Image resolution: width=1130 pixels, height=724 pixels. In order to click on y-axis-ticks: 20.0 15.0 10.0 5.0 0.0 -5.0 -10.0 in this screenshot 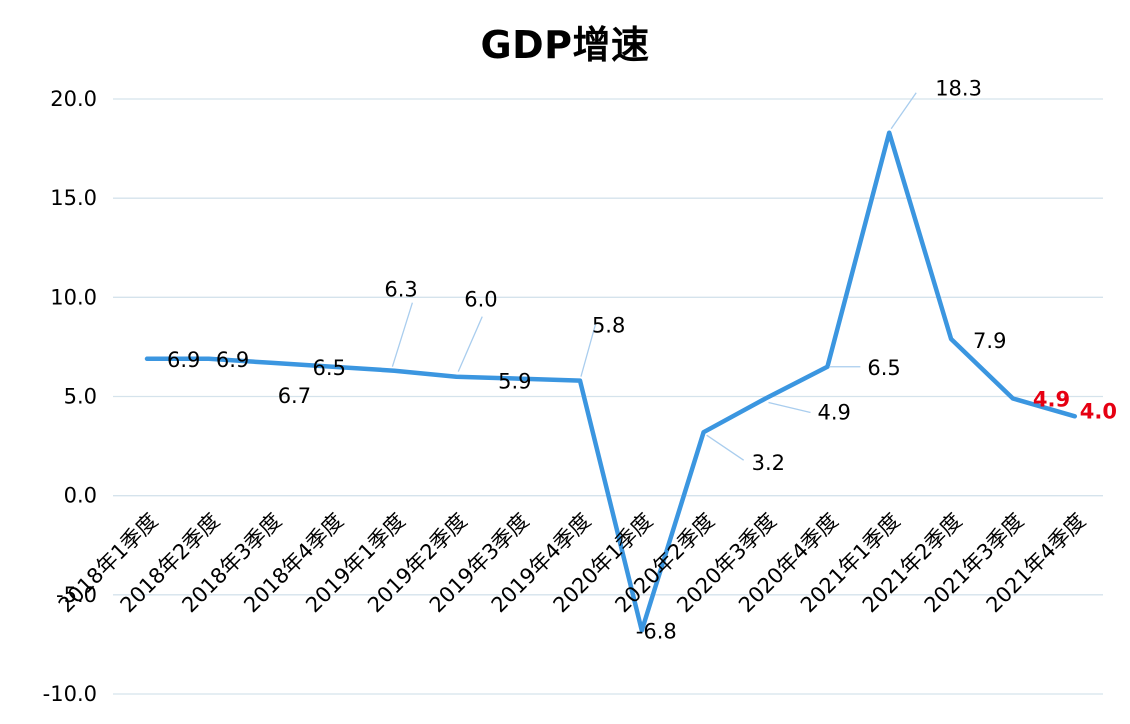, I will do `click(70, 396)`.